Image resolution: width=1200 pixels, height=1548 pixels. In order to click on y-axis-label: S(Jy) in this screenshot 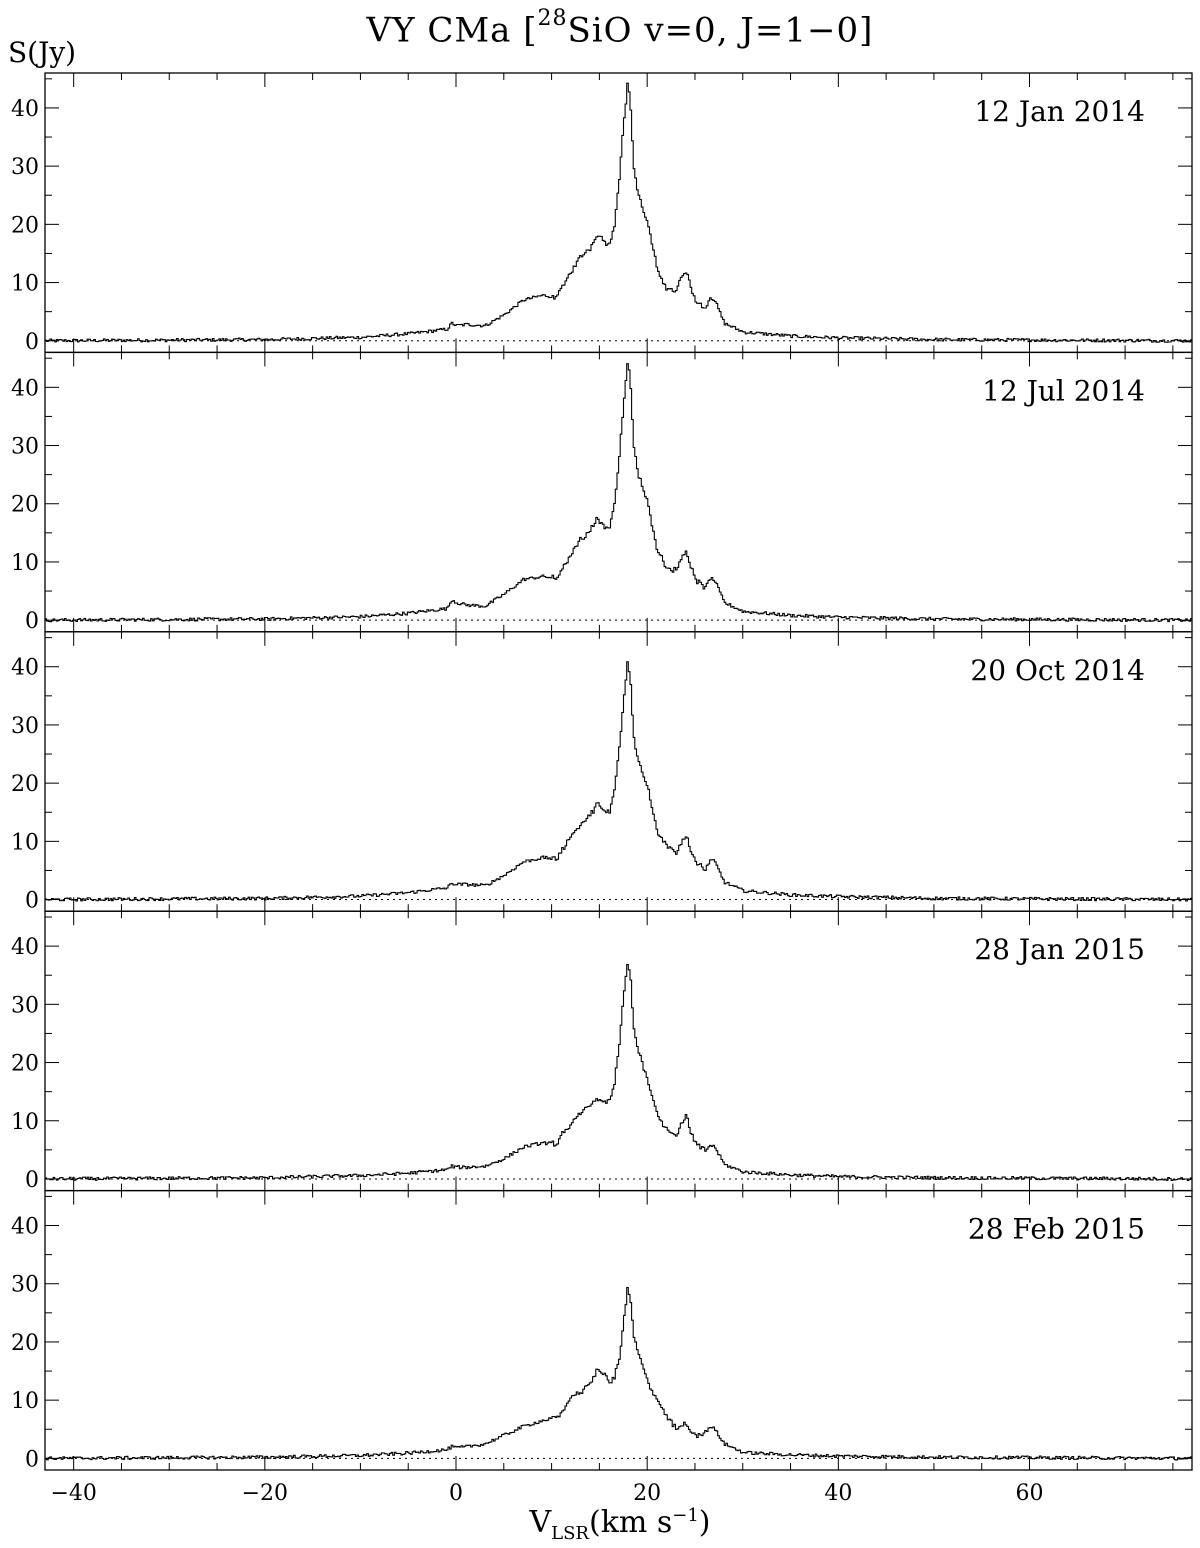, I will do `click(42, 52)`.